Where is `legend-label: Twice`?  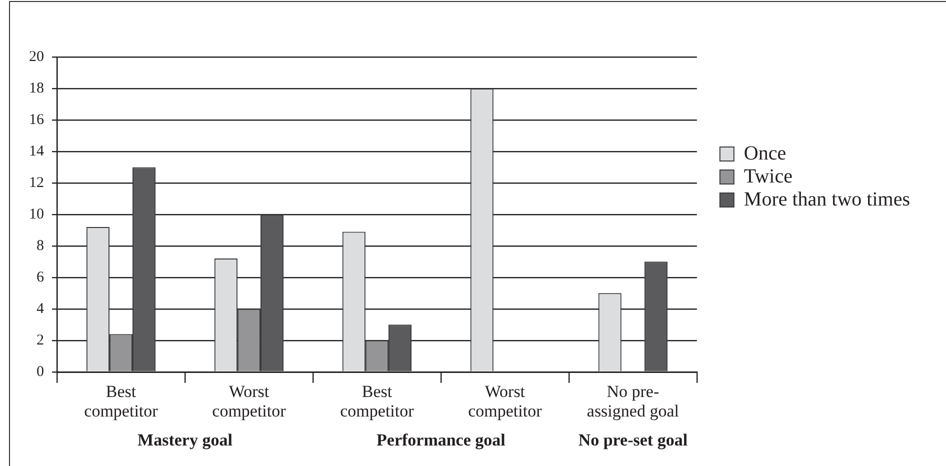 legend-label: Twice is located at coordinates (768, 176).